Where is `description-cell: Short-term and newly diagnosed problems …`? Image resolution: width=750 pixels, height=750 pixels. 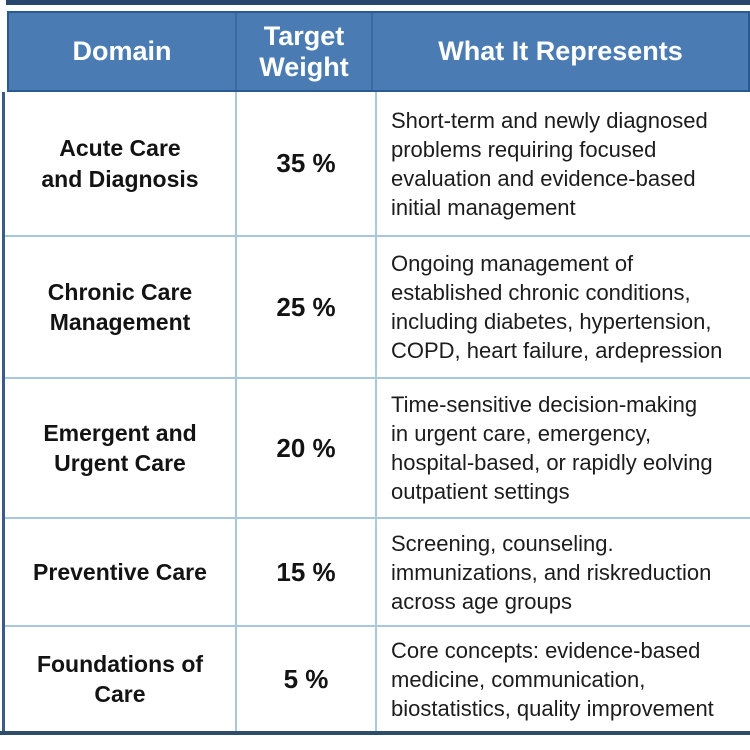
description-cell: Short-term and newly diagnosed problems … is located at coordinates (562, 163).